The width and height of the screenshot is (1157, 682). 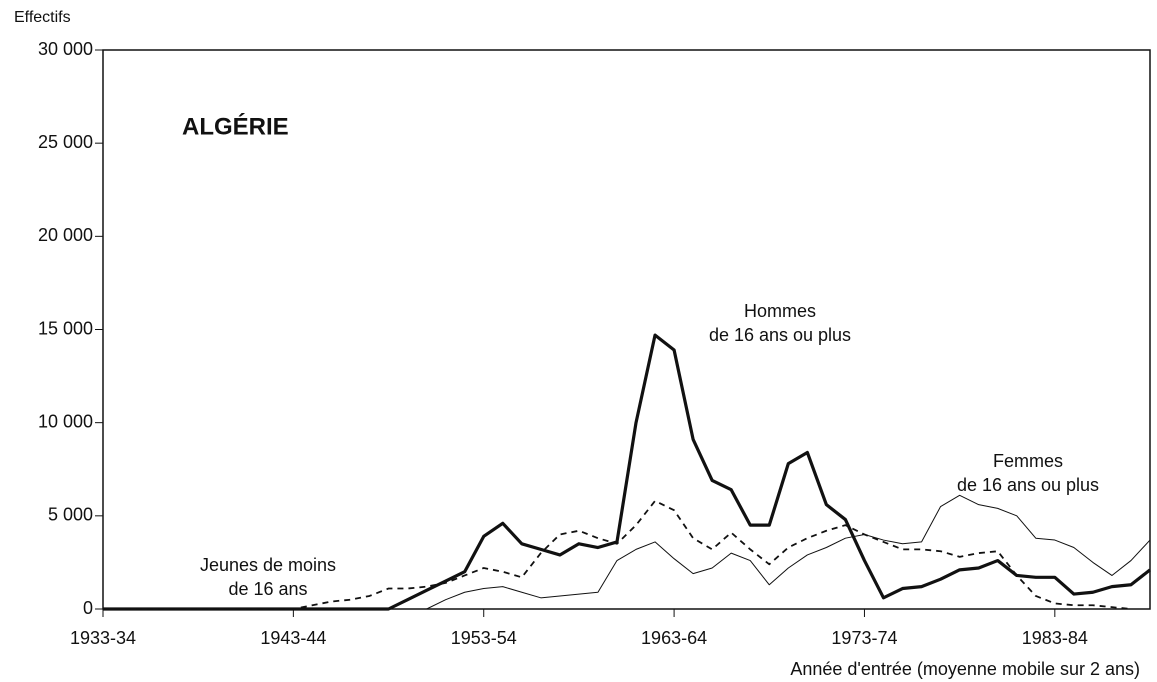 I want to click on y-tick-label: 5 000, so click(x=70, y=515).